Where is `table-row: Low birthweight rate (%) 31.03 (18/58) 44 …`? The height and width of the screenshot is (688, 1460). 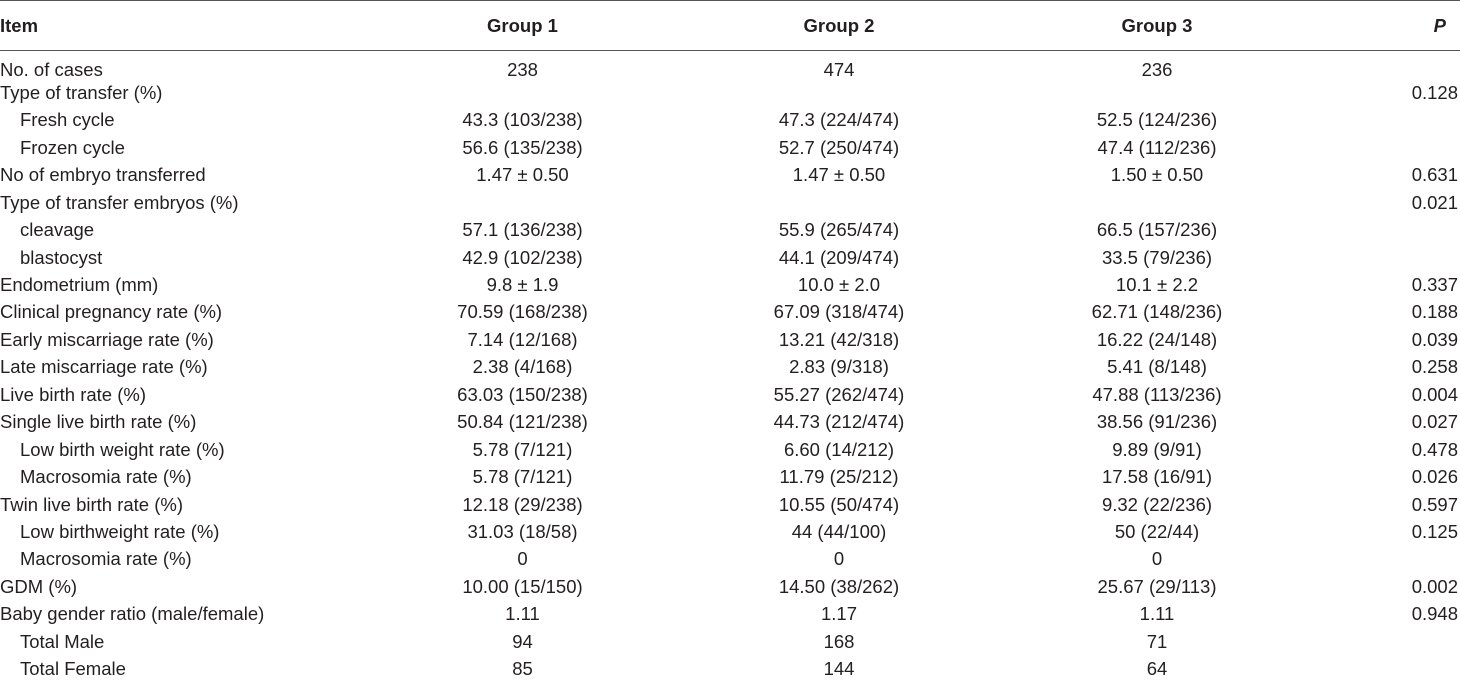
table-row: Low birthweight rate (%) 31.03 (18/58) 44 … is located at coordinates (730, 532).